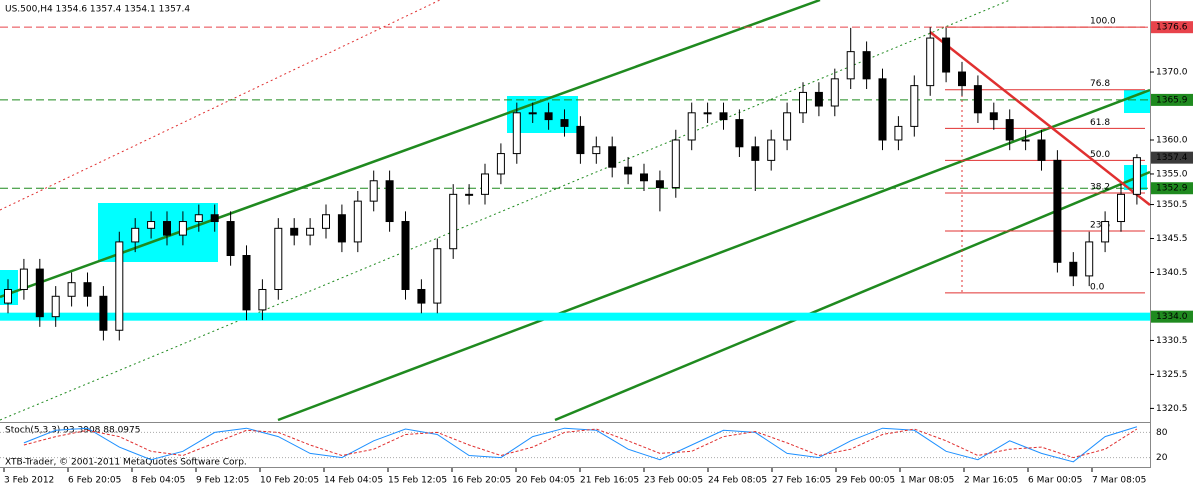 Image resolution: width=1194 pixels, height=490 pixels. Describe the element at coordinates (673, 481) in the screenshot. I see `x-tick-label: 23 Feb 00:05` at that location.